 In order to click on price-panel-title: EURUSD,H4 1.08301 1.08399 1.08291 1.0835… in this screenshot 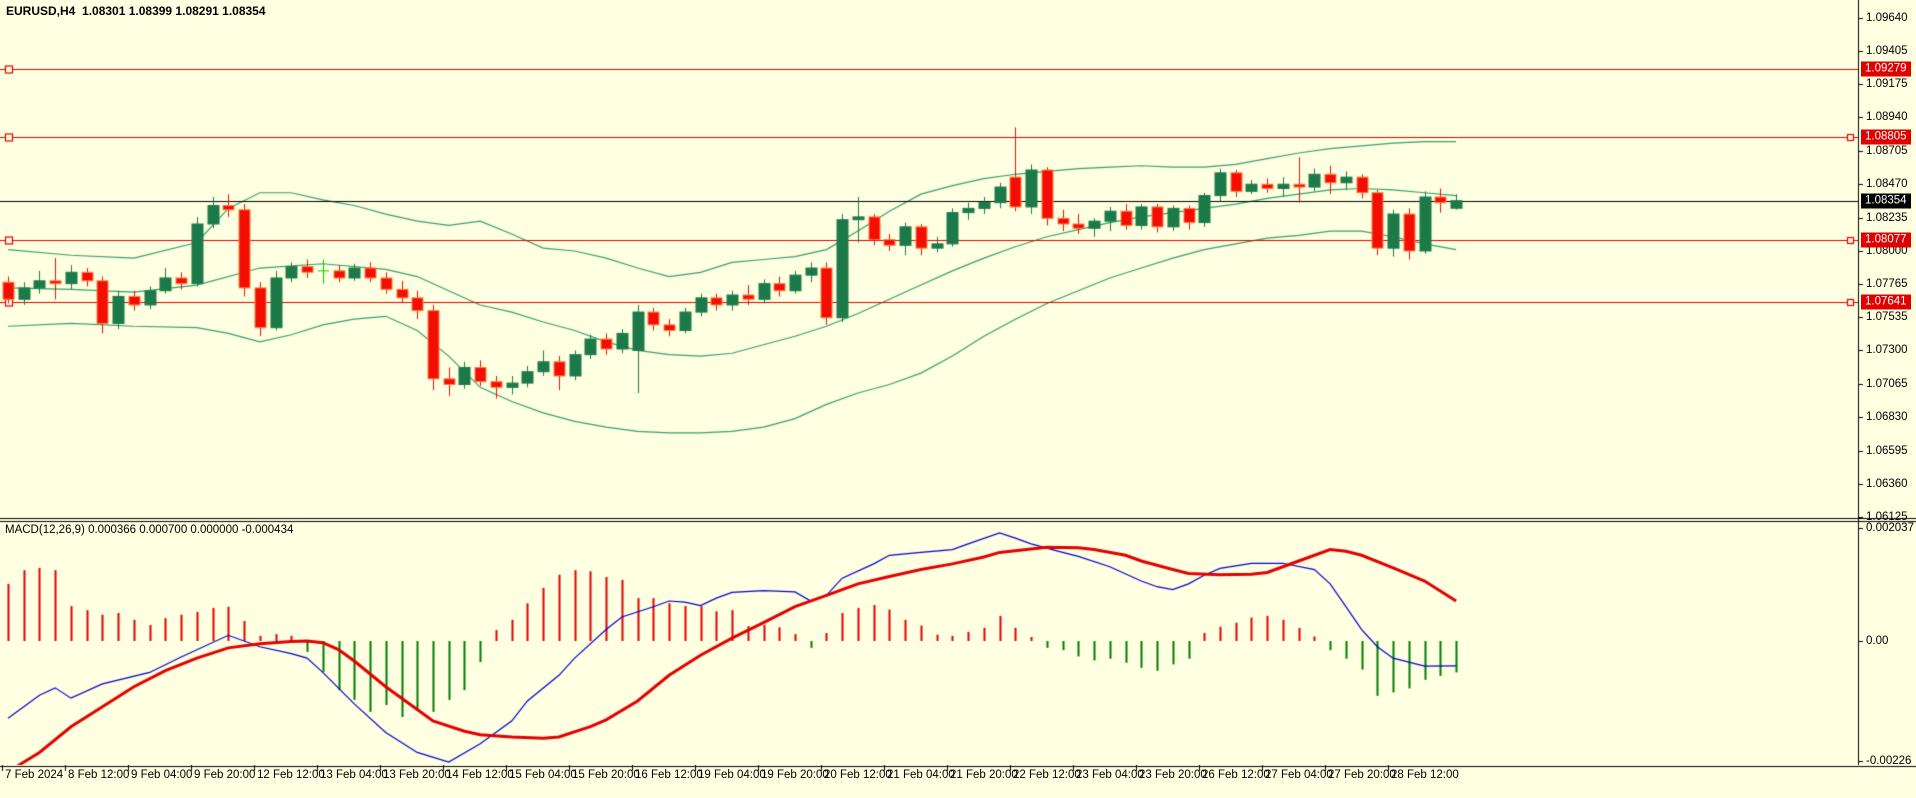, I will do `click(136, 11)`.